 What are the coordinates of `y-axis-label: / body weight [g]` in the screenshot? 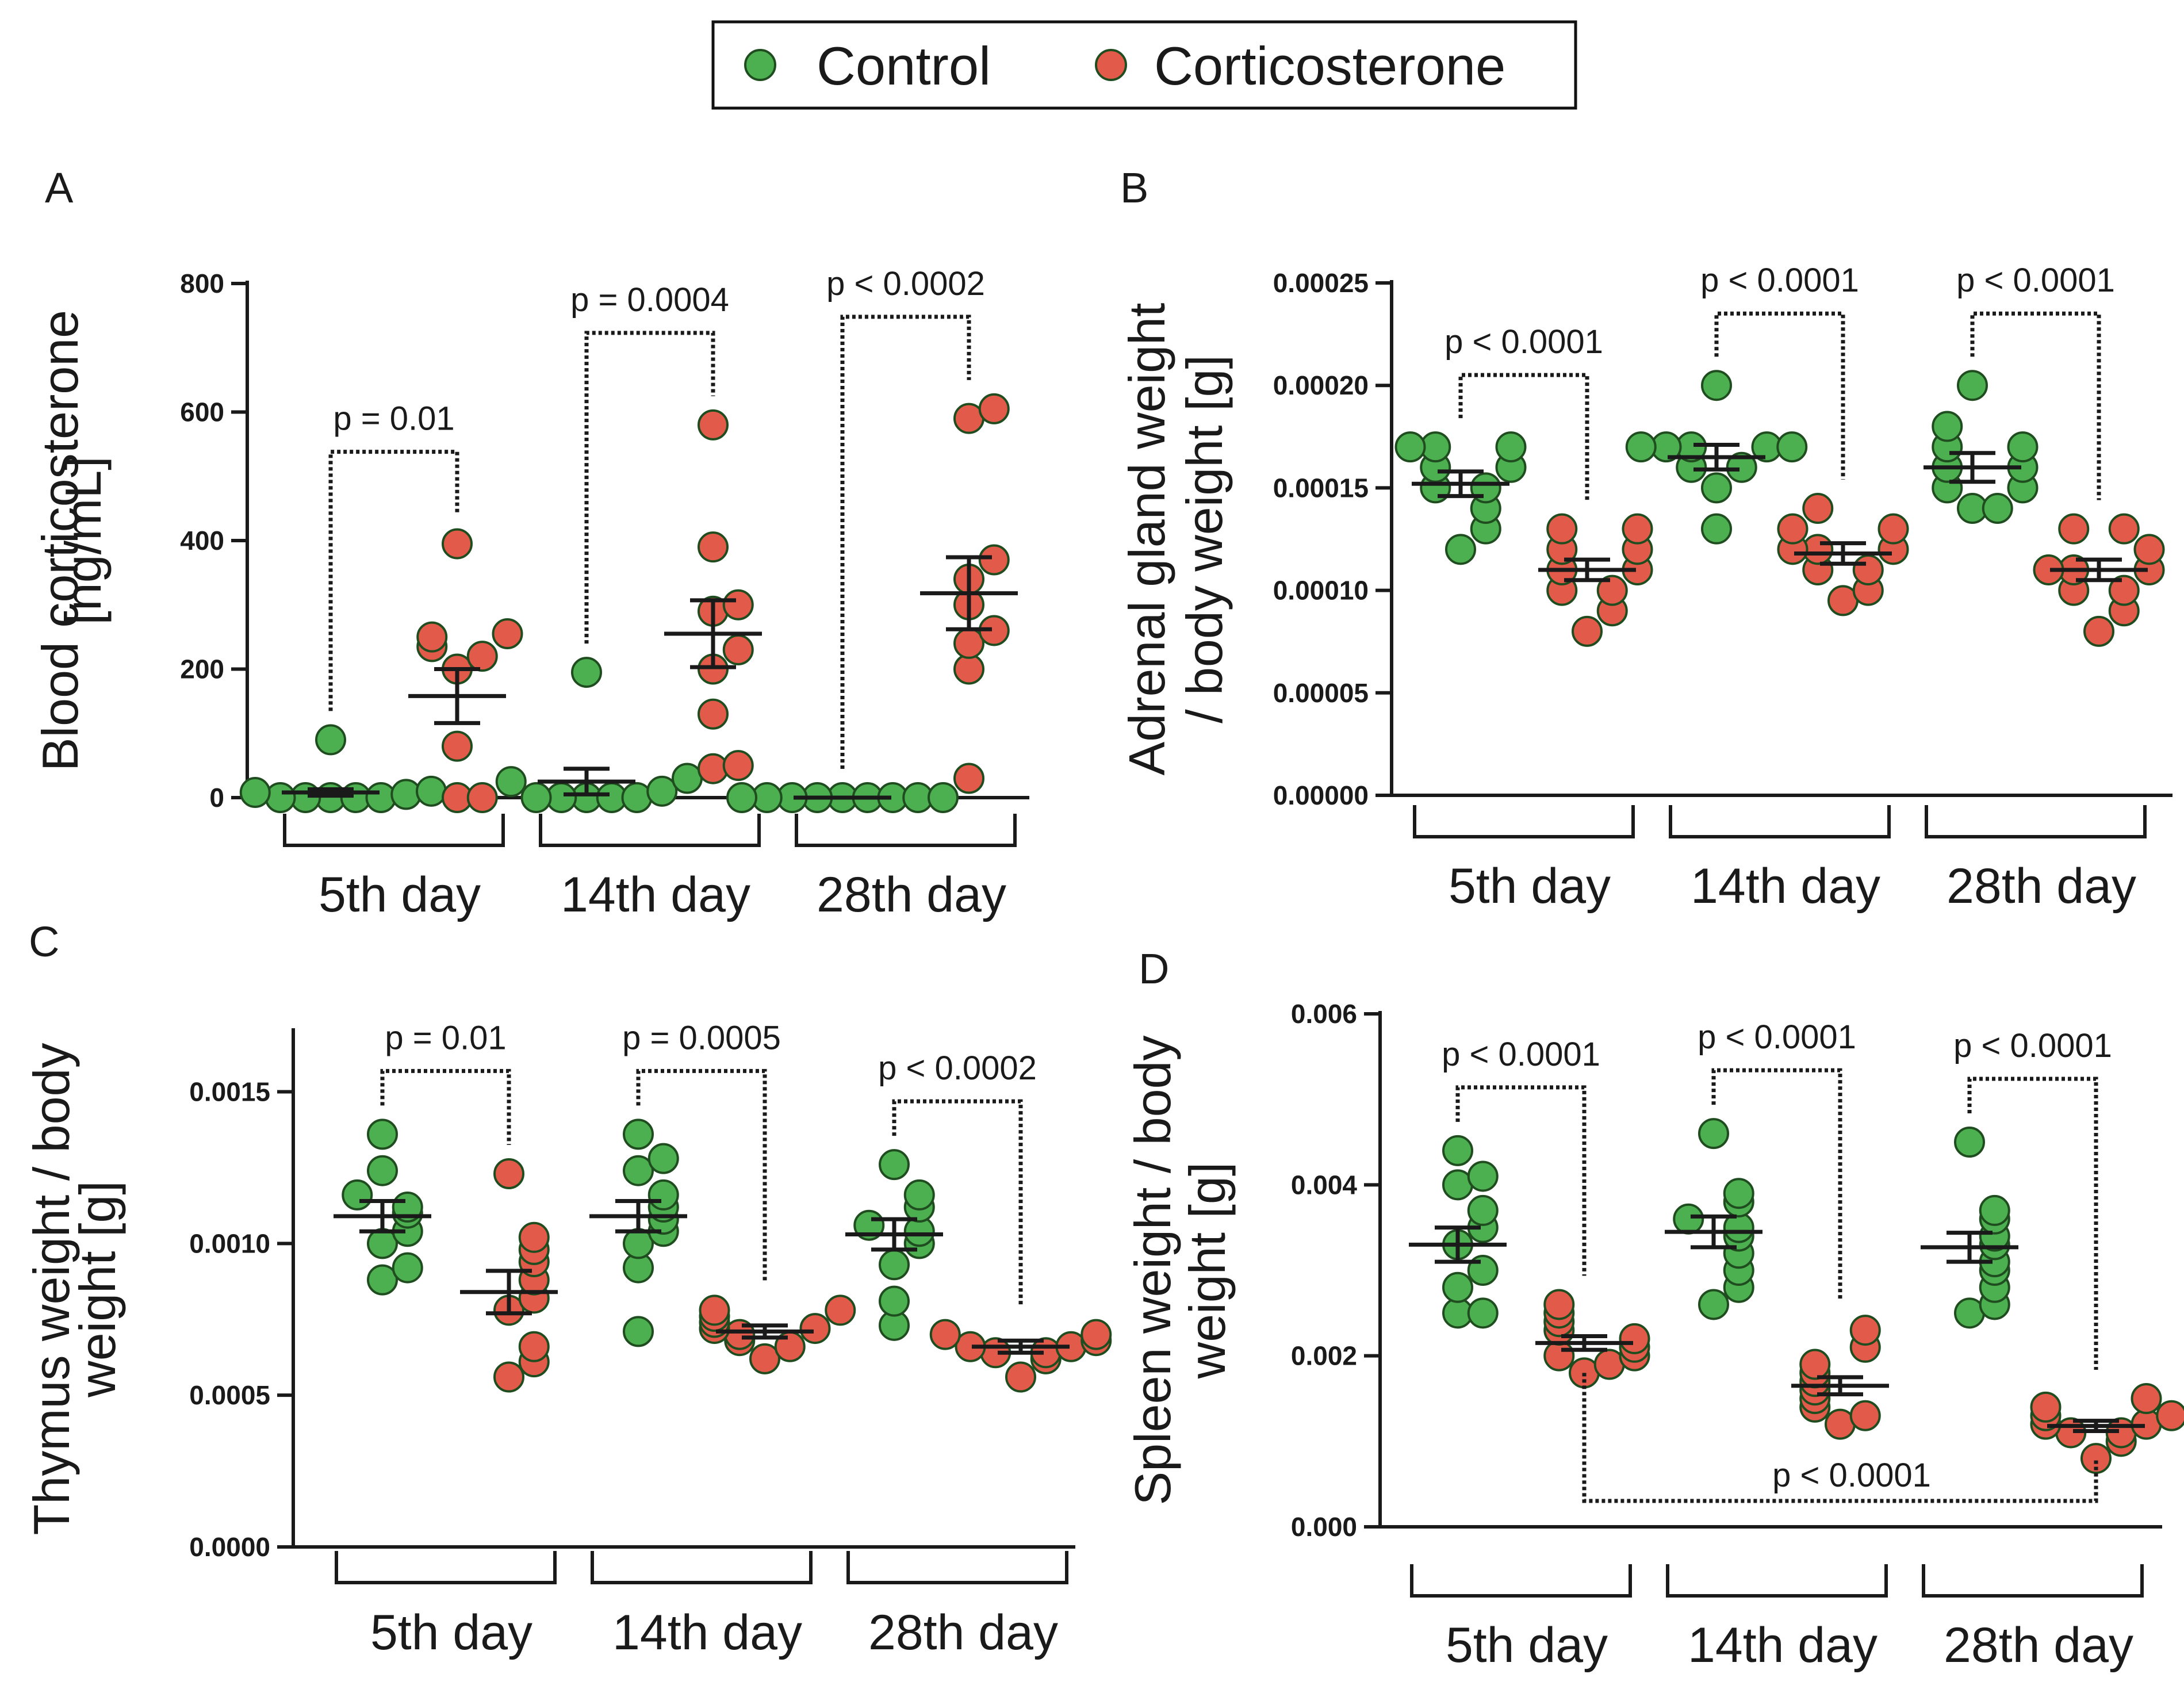 It's located at (1204, 539).